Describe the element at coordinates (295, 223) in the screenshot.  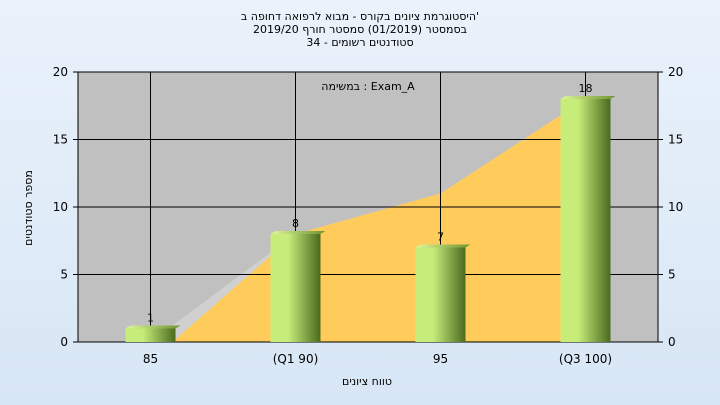
I see `data-label-1: 8` at that location.